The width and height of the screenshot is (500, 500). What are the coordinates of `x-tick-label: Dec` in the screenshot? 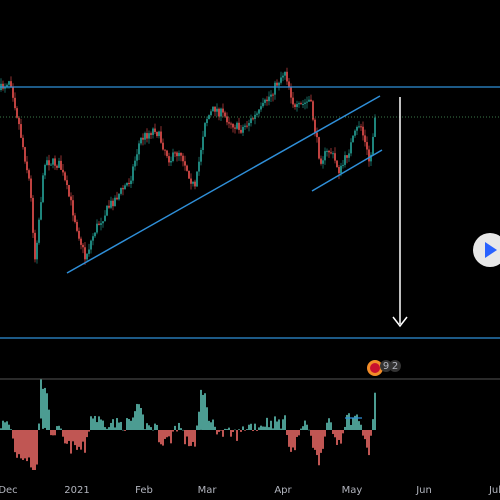 It's located at (9, 490).